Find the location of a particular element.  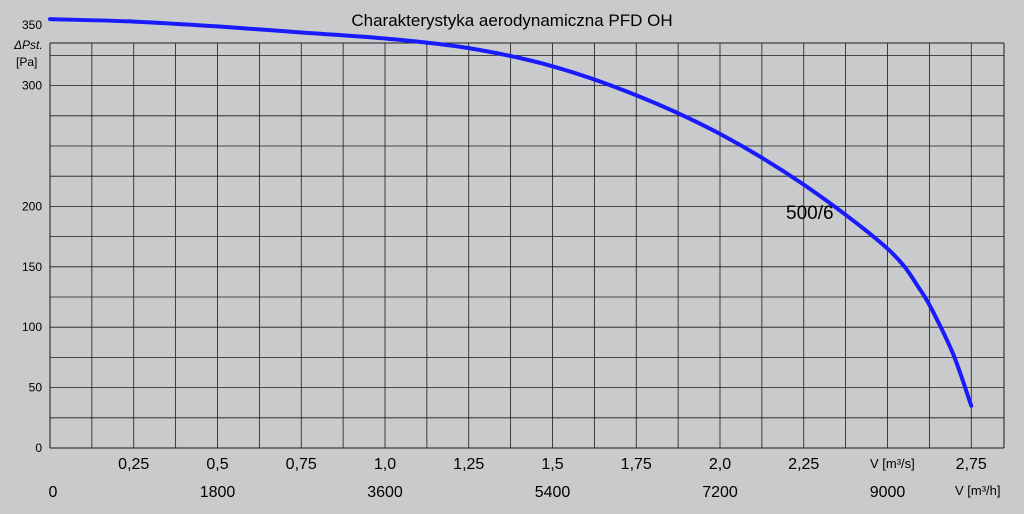

x-tick-label-m3h: 3600 is located at coordinates (385, 492).